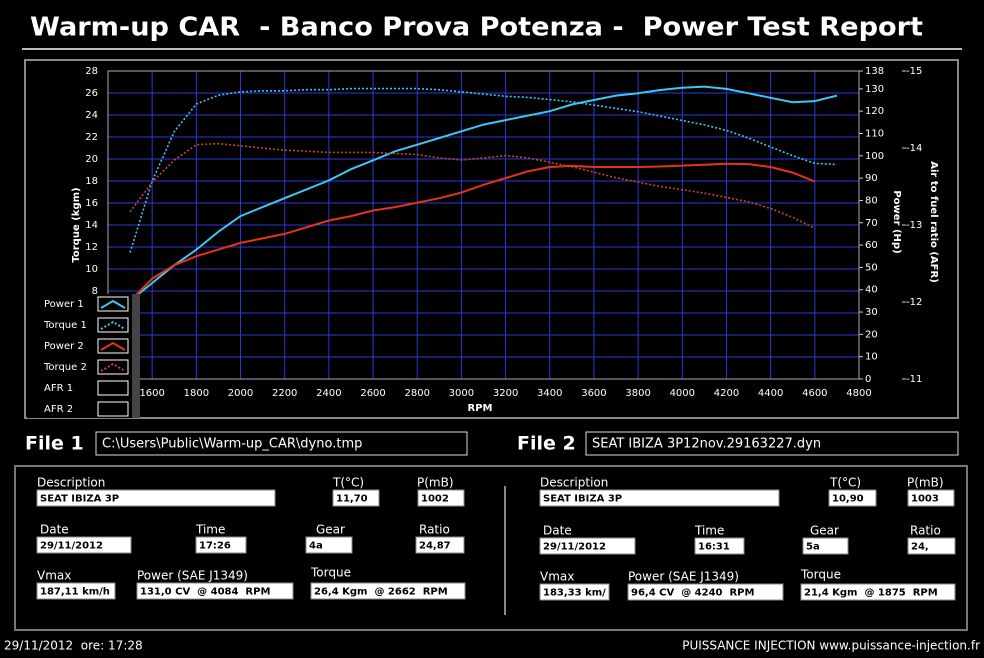 Image resolution: width=984 pixels, height=658 pixels. I want to click on y-tick-label: 24, so click(91, 115).